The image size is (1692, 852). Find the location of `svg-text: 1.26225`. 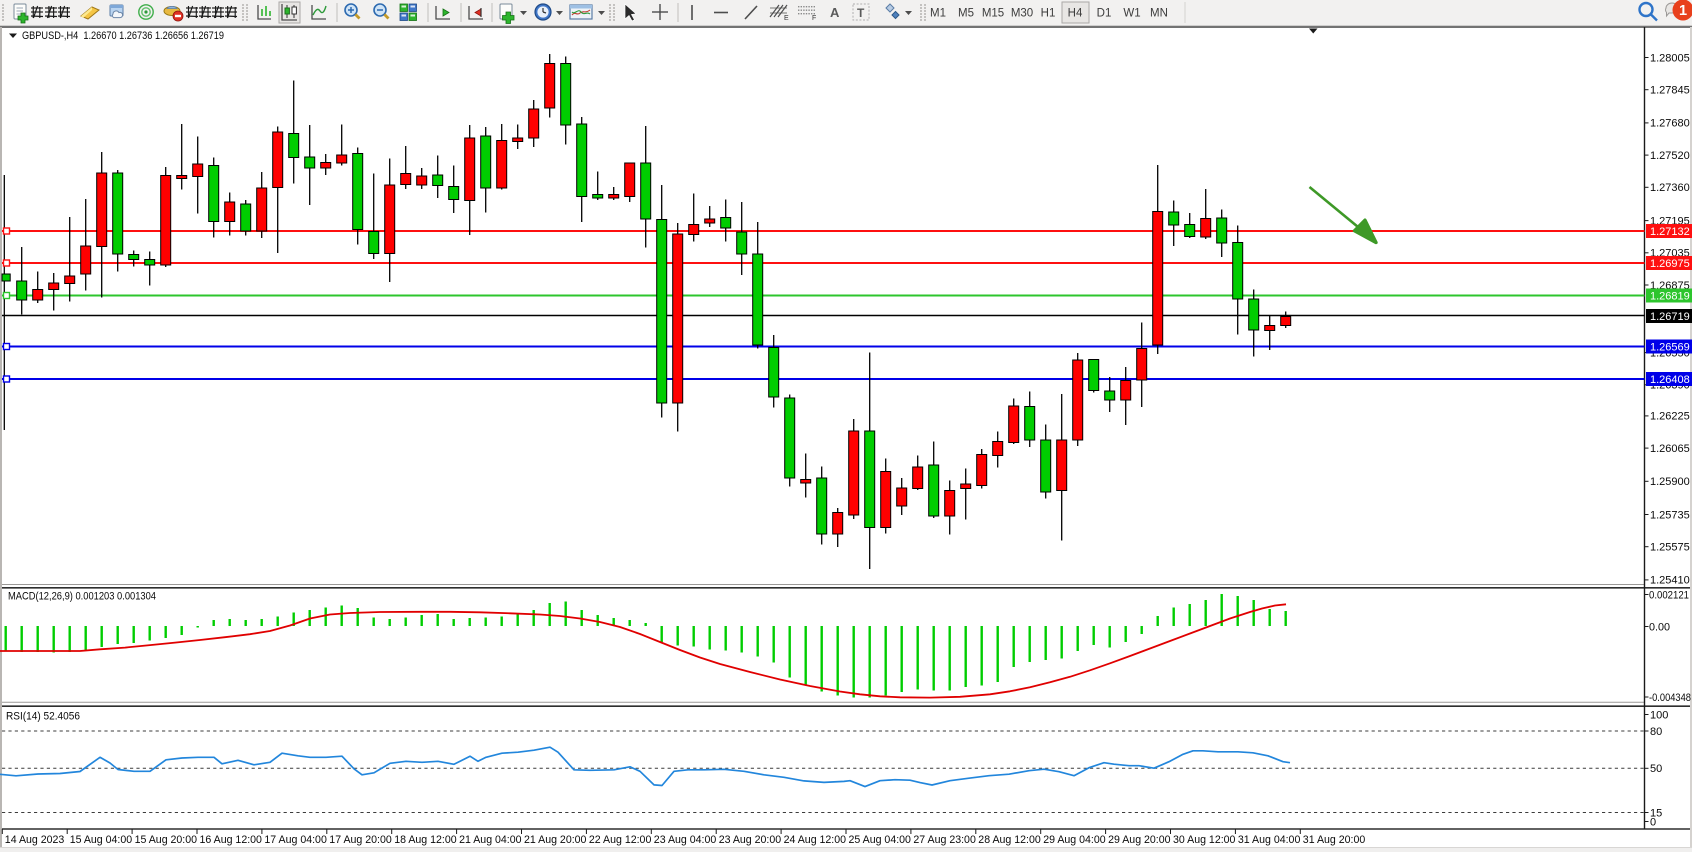

svg-text: 1.26225 is located at coordinates (1670, 417).